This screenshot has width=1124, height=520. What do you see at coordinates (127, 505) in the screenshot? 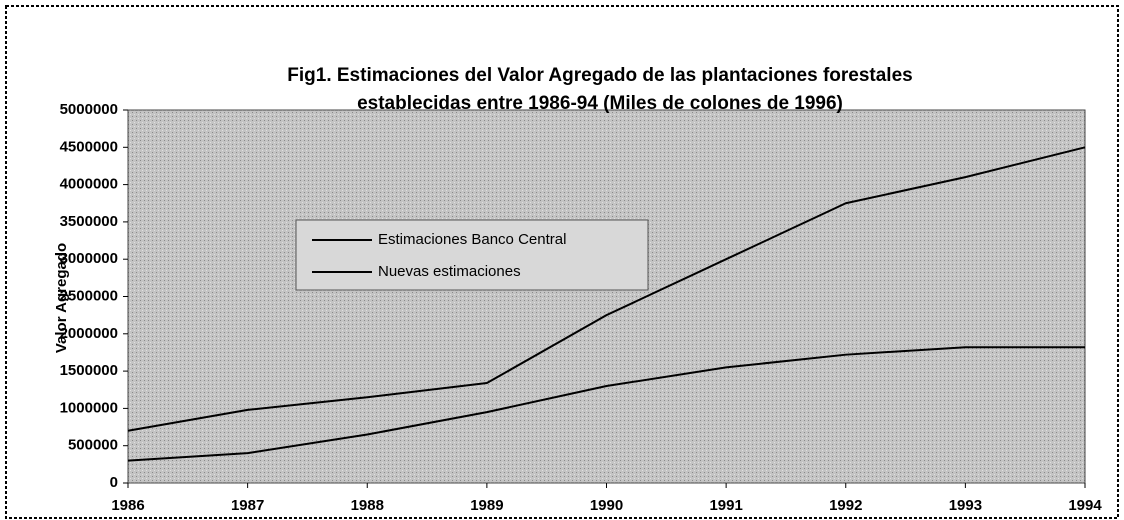
I see `x-tick-label: 1986` at bounding box center [127, 505].